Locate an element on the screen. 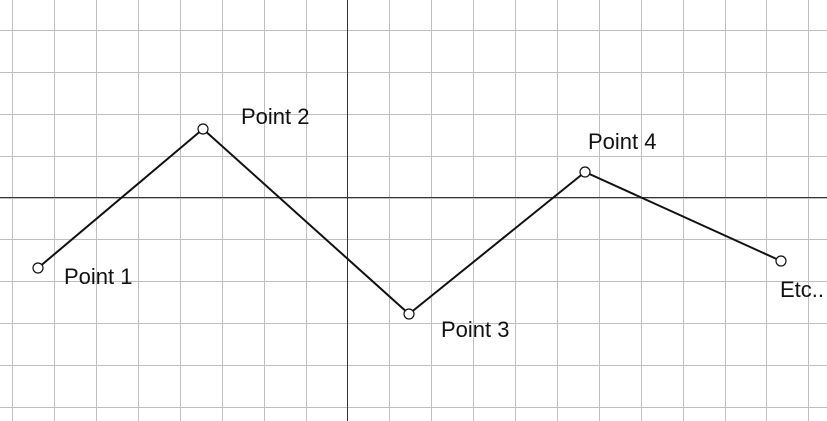 This screenshot has width=827, height=421. point-5-label: Etc.. is located at coordinates (802, 289).